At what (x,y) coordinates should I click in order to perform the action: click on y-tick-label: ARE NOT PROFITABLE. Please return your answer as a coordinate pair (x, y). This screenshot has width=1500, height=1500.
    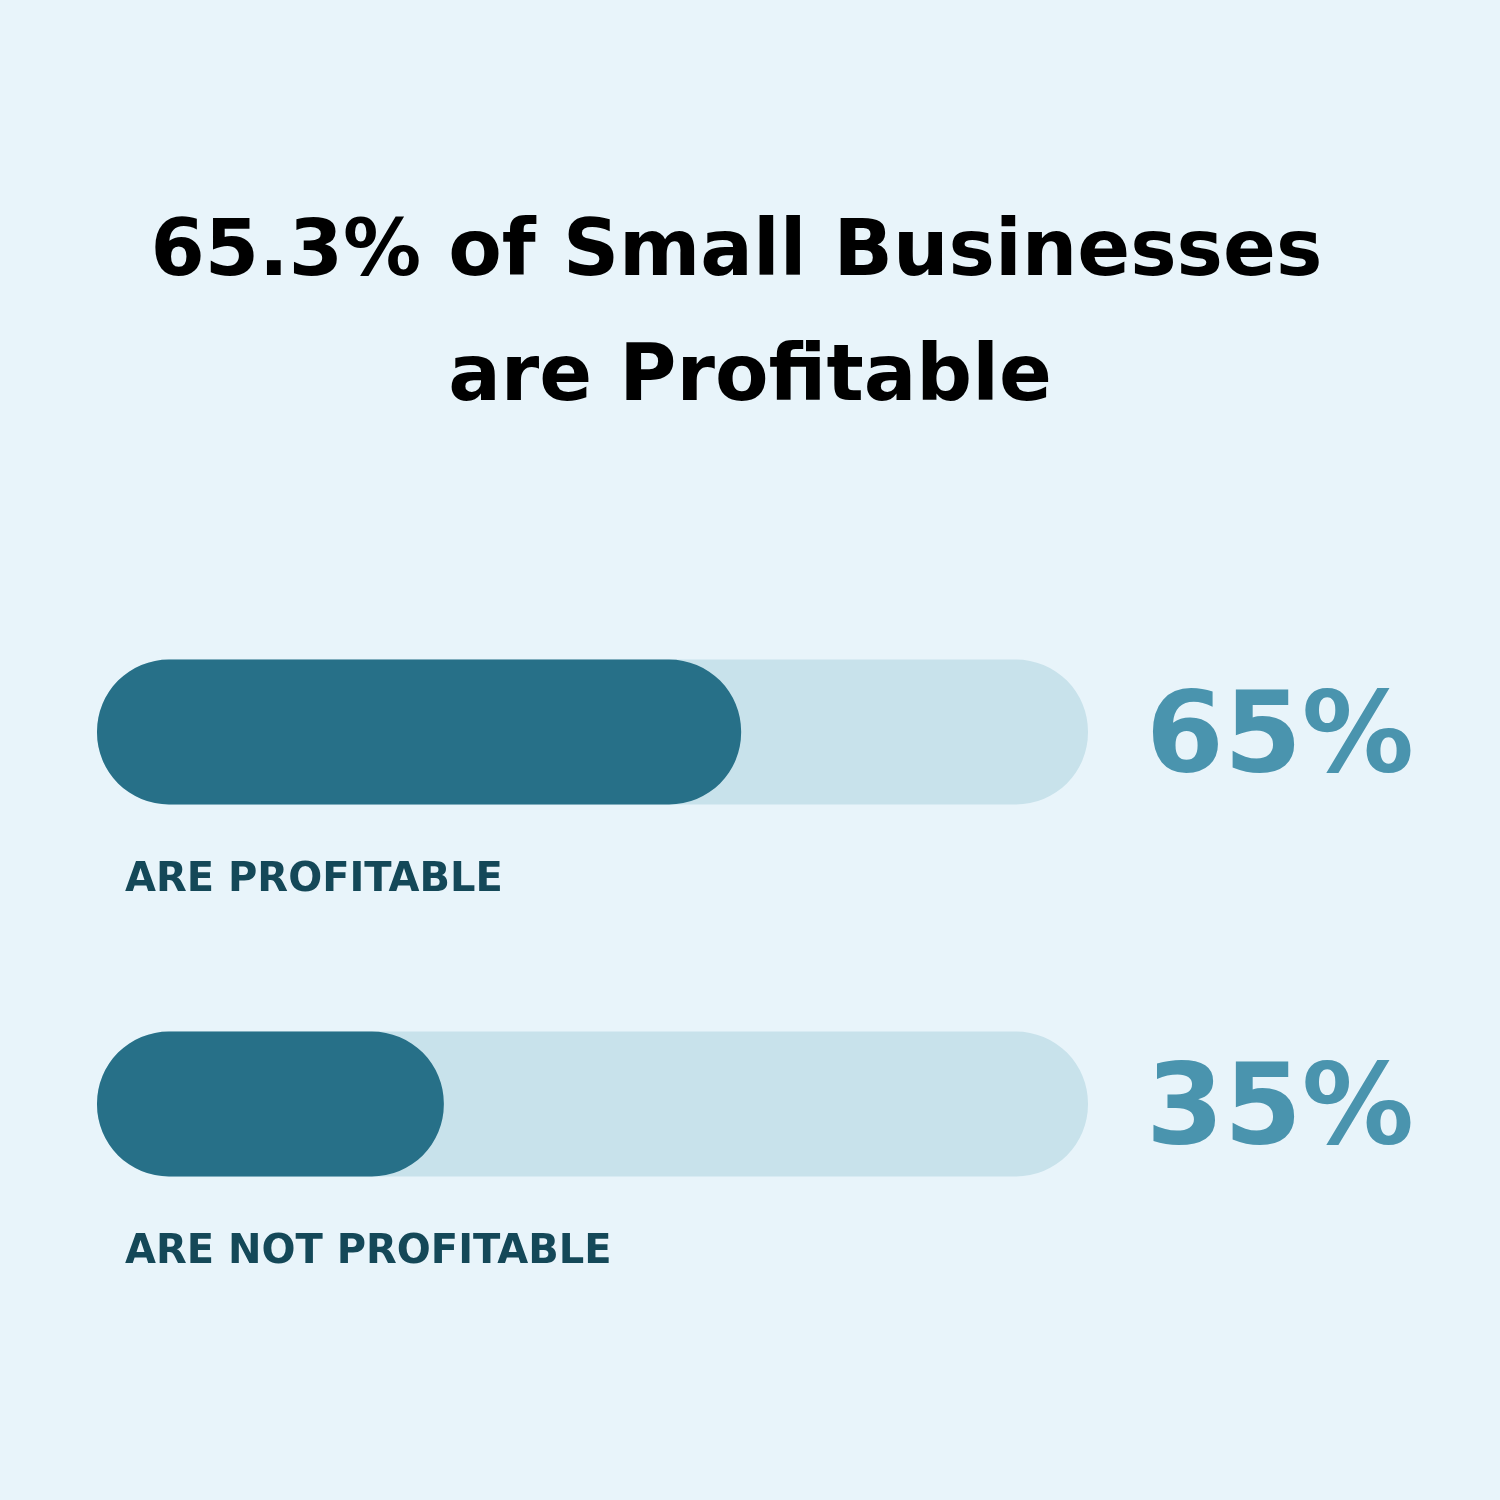
    Looking at the image, I should click on (368, 1248).